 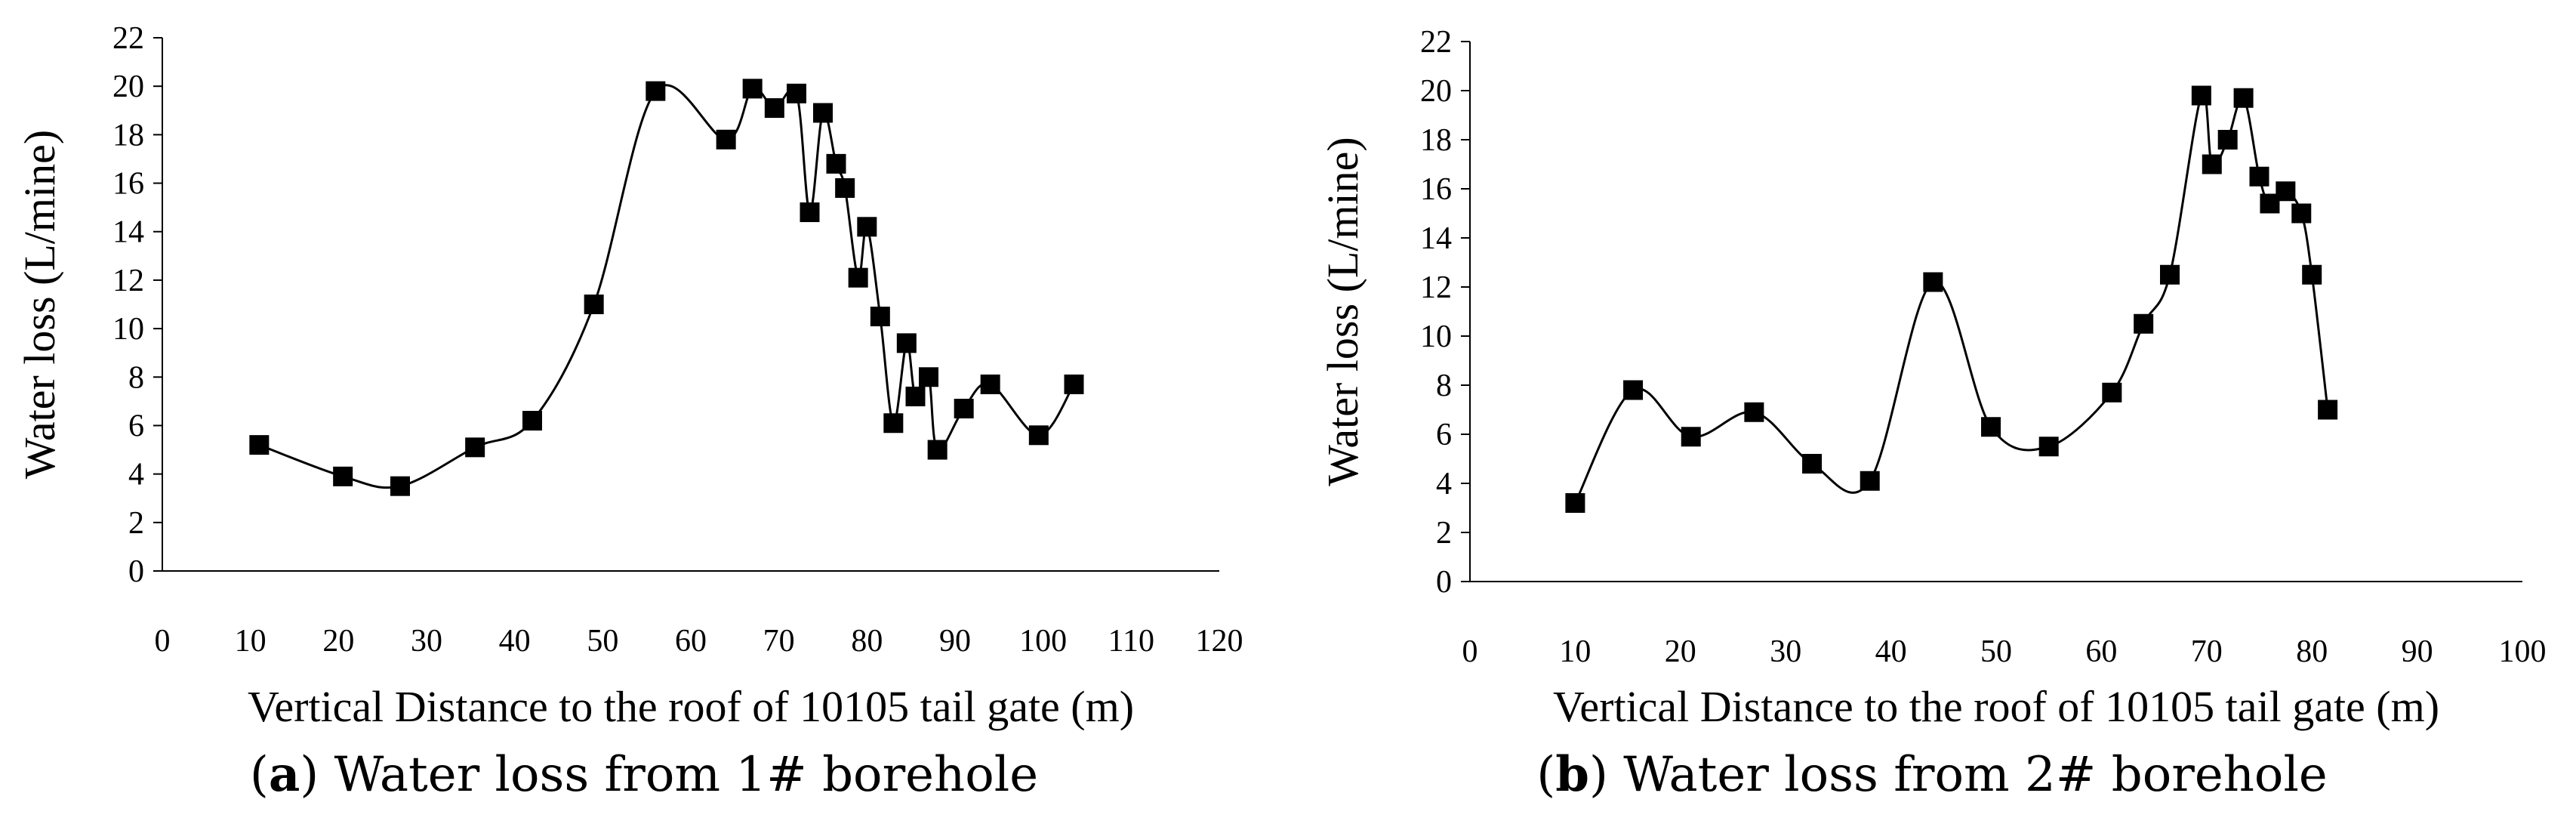 I want to click on chart-b-caption-label: b, so click(x=1572, y=775).